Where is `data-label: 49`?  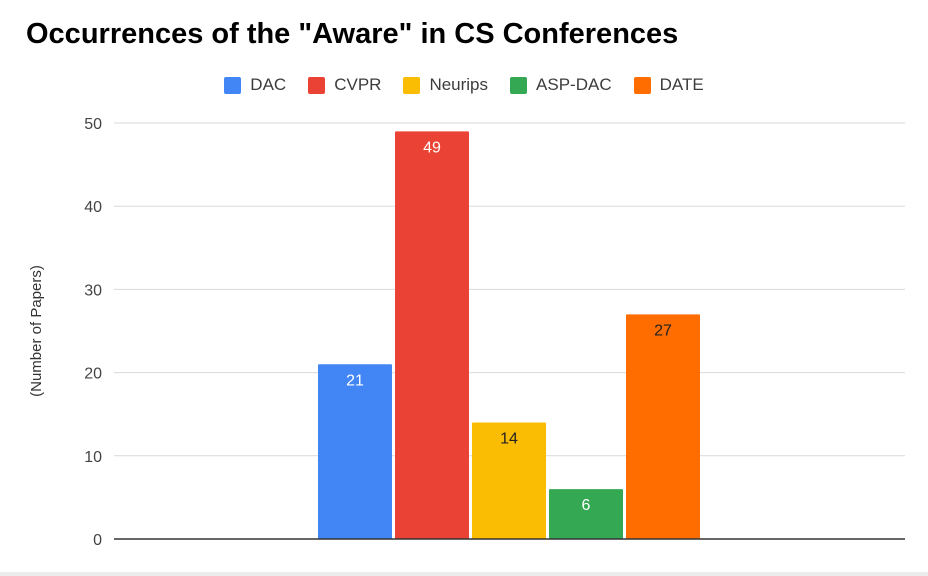 data-label: 49 is located at coordinates (432, 147).